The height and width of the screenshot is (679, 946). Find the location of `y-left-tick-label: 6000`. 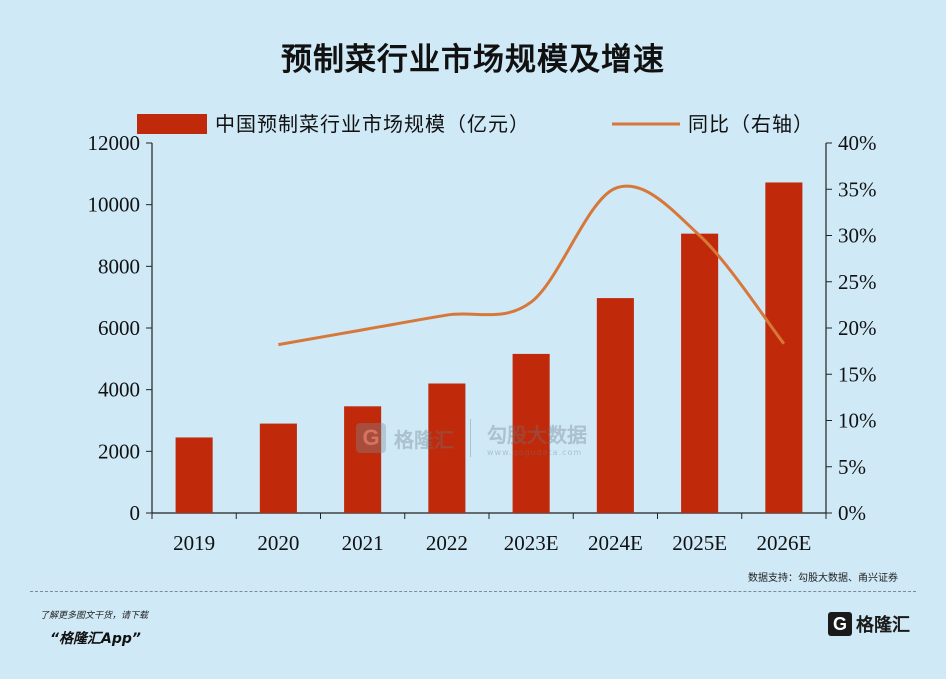

y-left-tick-label: 6000 is located at coordinates (119, 328).